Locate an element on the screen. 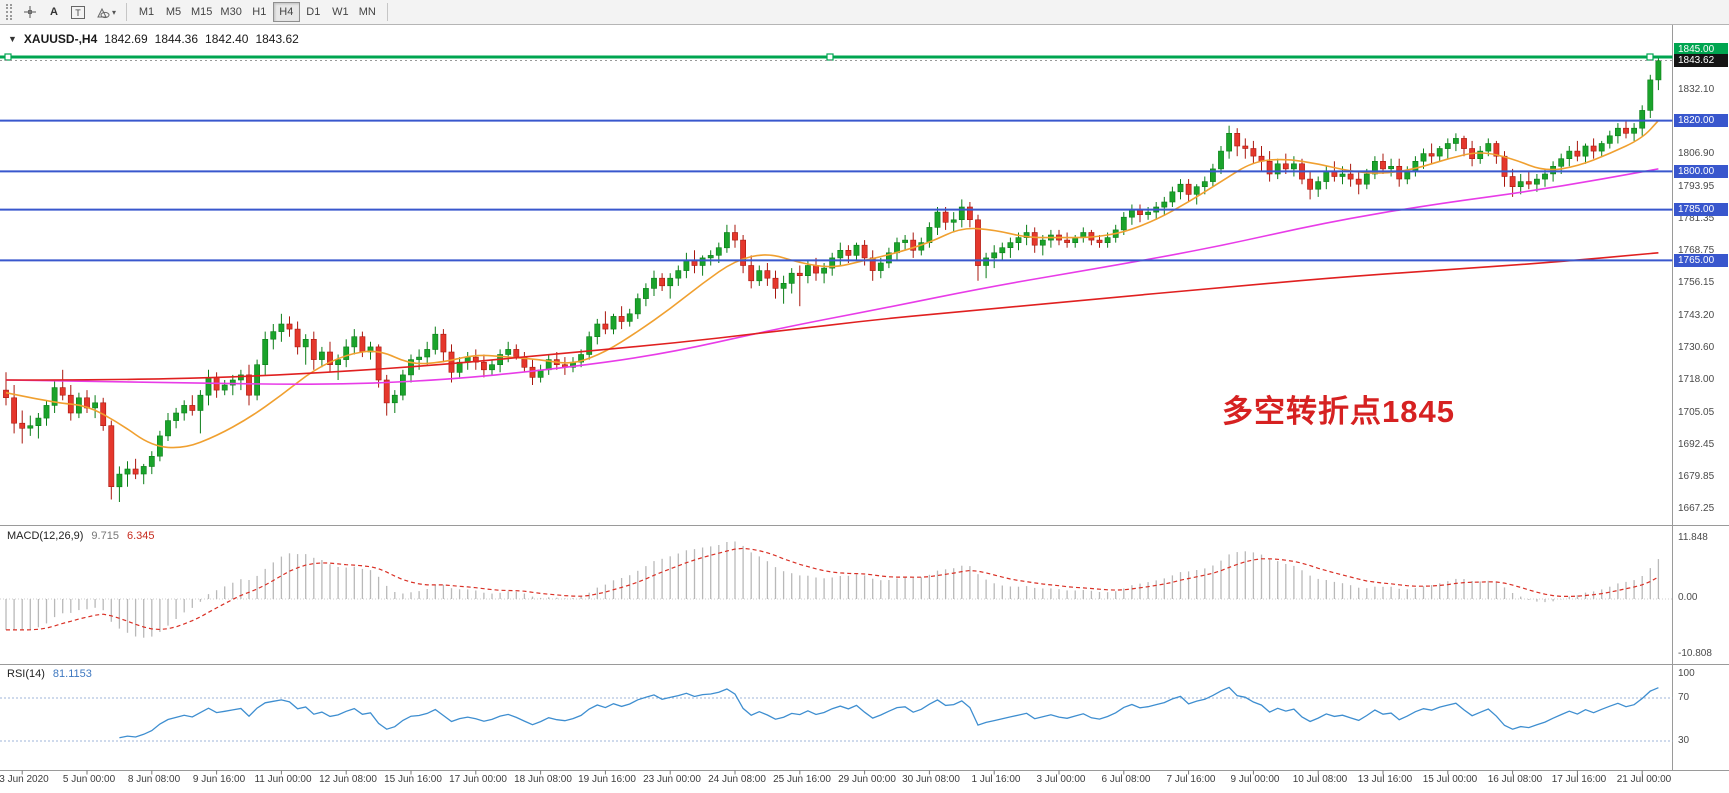  label-tool-button: T is located at coordinates (78, 12).